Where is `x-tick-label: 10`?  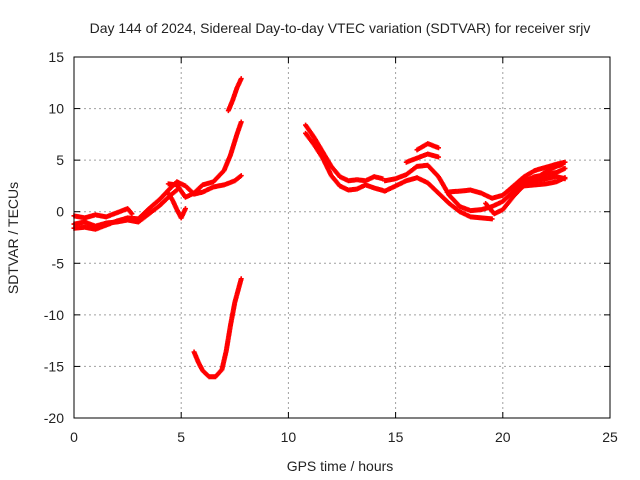 x-tick-label: 10 is located at coordinates (289, 437).